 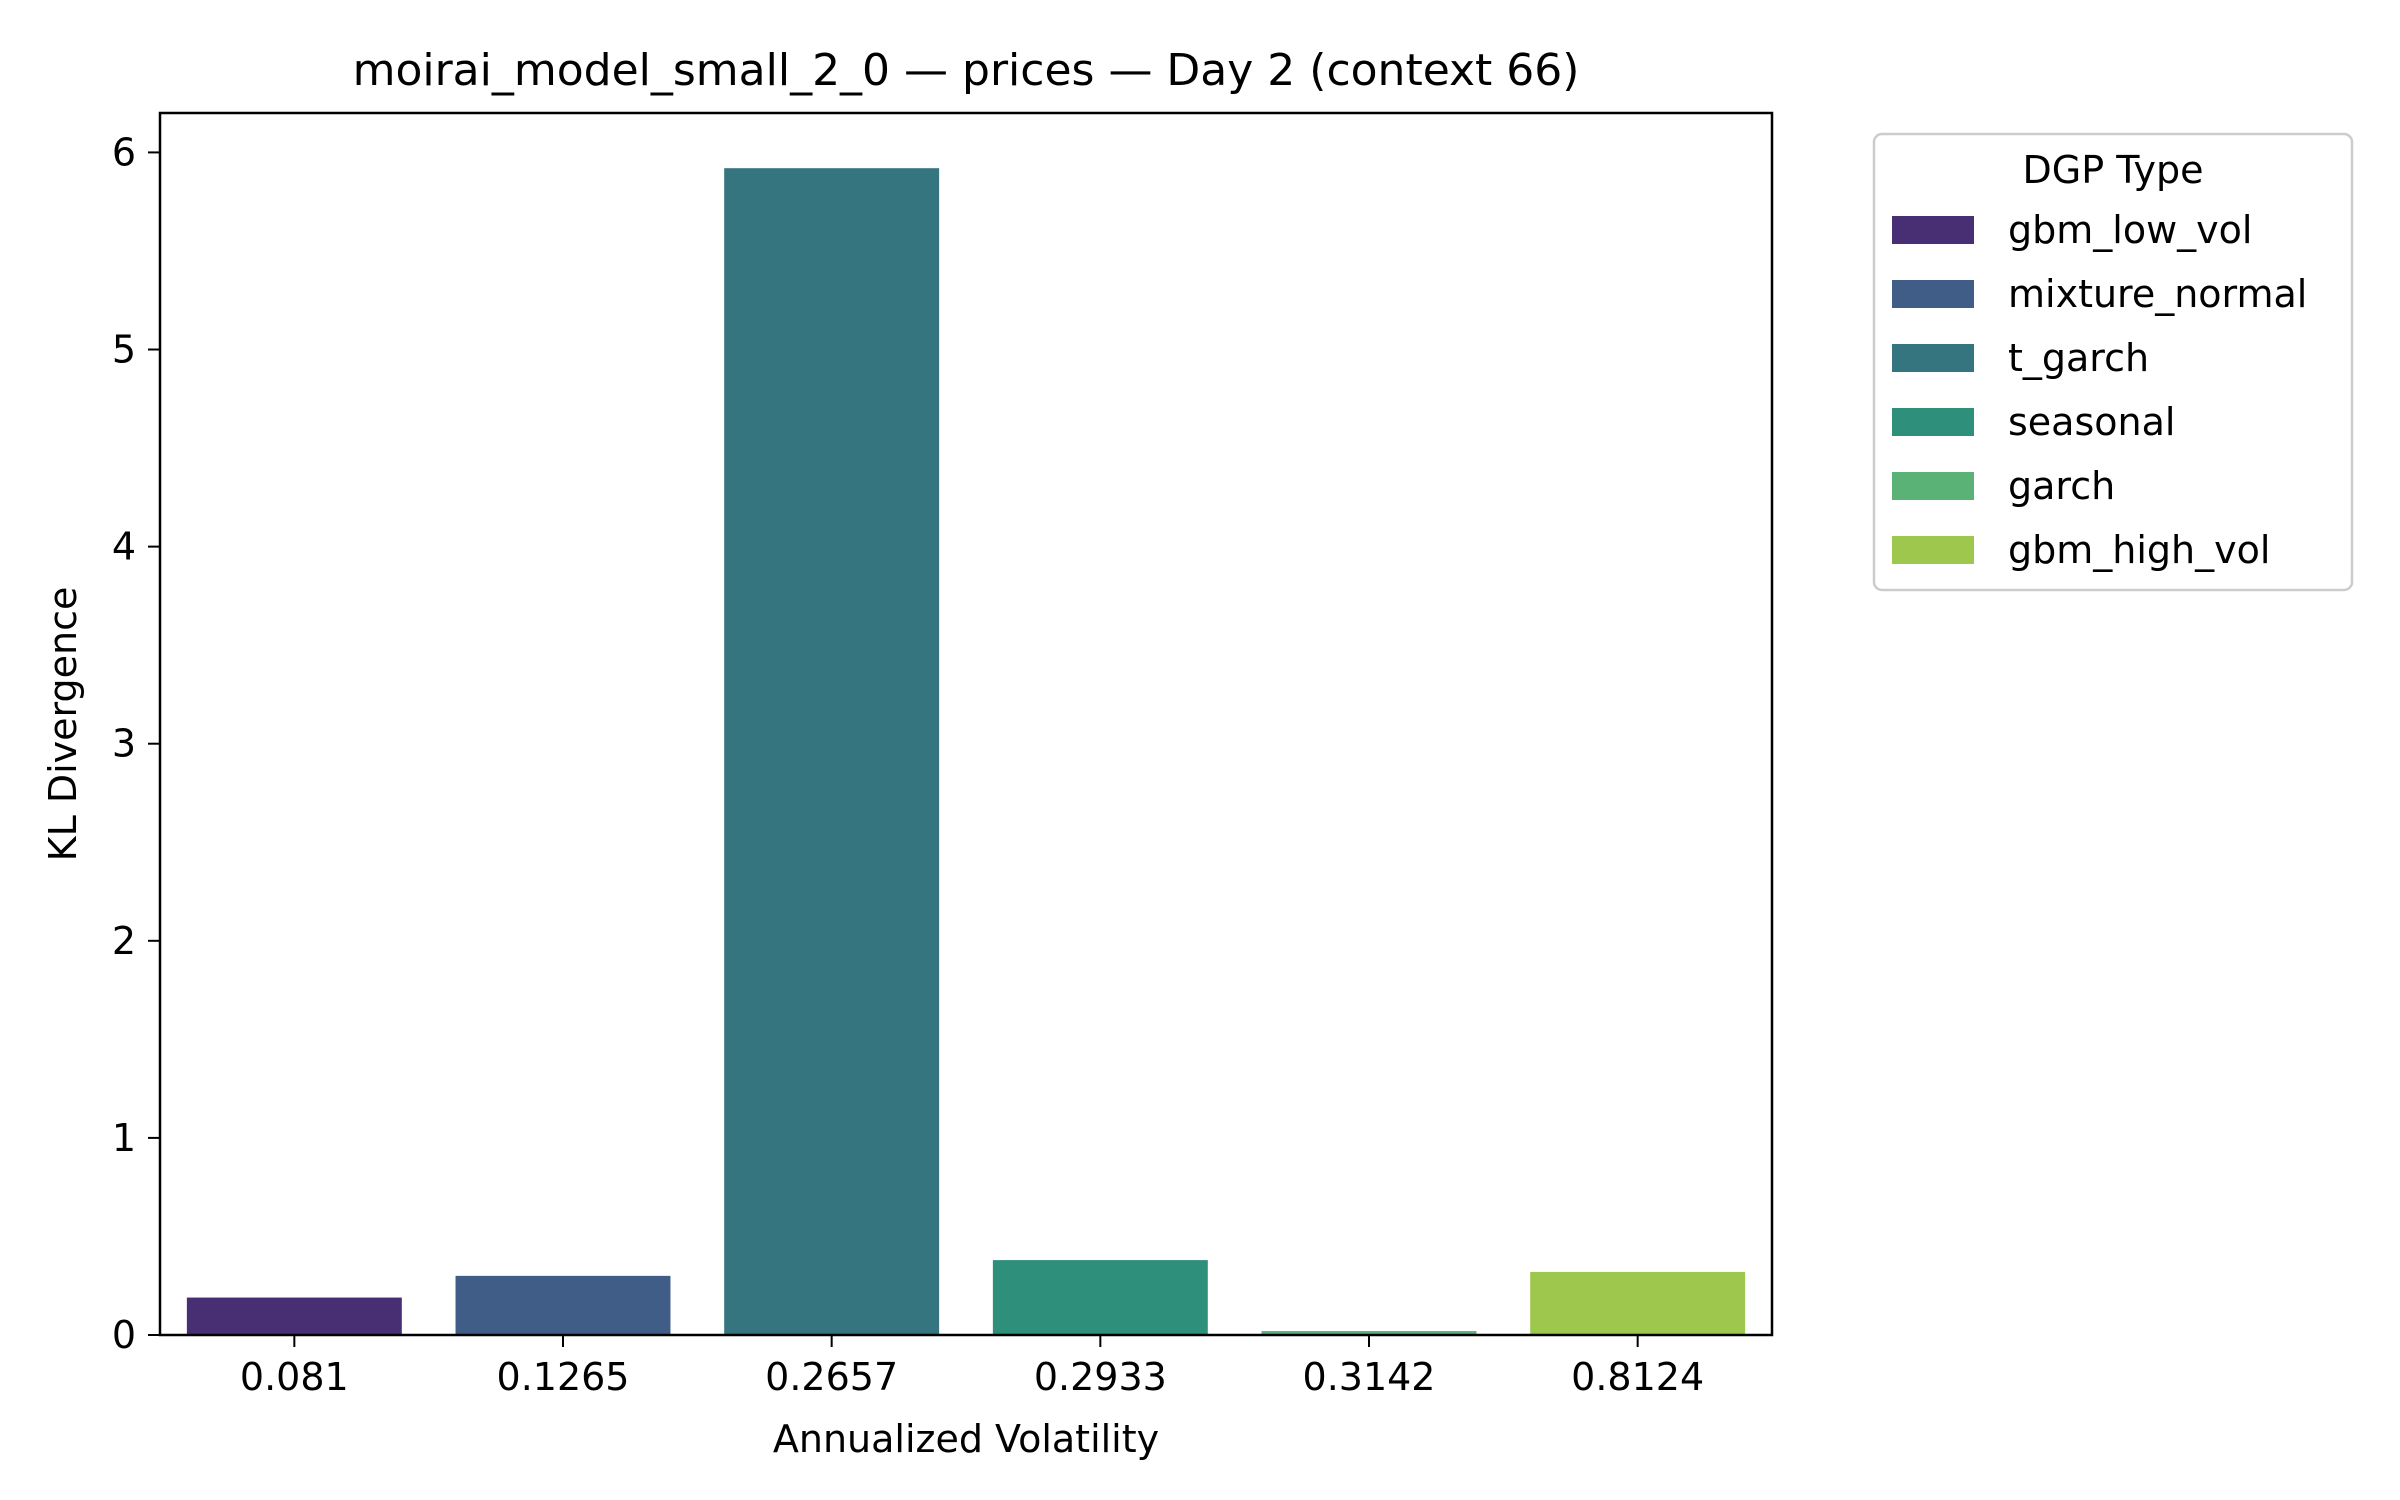 I want to click on x-axis: 0.081 0.1265 0.2657 0.2933 0.3142 0.8124, so click(x=972, y=1367).